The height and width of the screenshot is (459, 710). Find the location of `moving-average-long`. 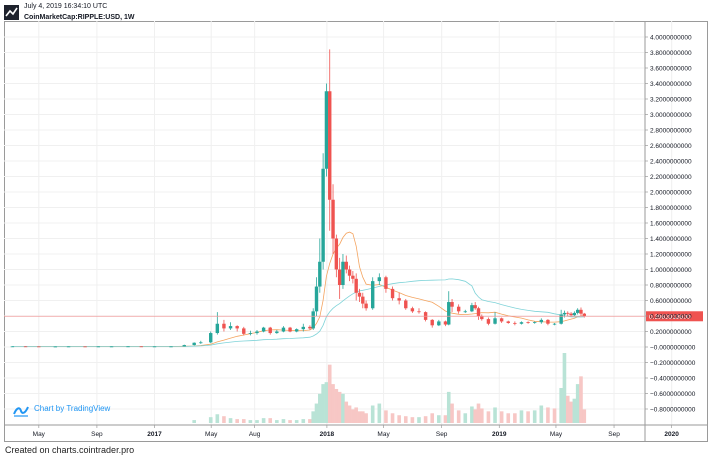

moving-average-long is located at coordinates (298, 312).